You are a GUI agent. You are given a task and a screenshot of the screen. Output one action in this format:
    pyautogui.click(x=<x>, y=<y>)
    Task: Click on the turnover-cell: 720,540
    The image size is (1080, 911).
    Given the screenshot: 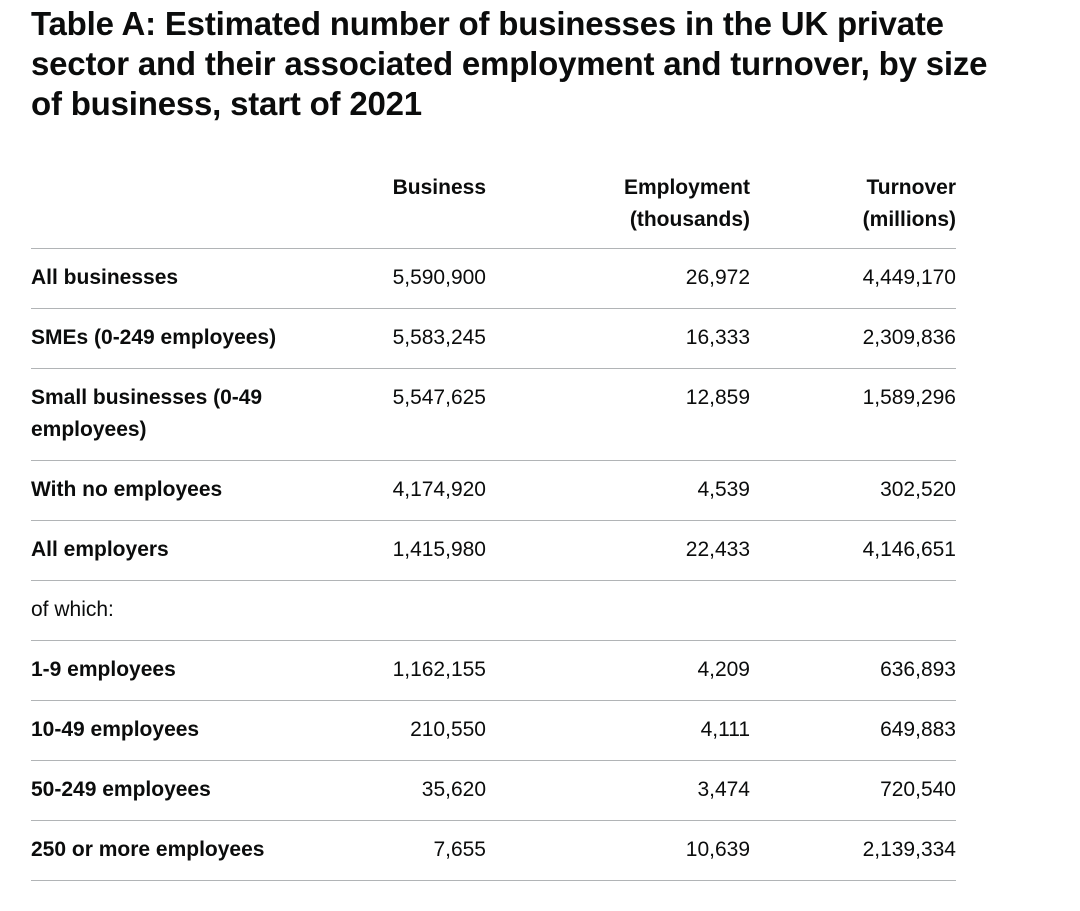 What is the action you would take?
    pyautogui.click(x=853, y=790)
    